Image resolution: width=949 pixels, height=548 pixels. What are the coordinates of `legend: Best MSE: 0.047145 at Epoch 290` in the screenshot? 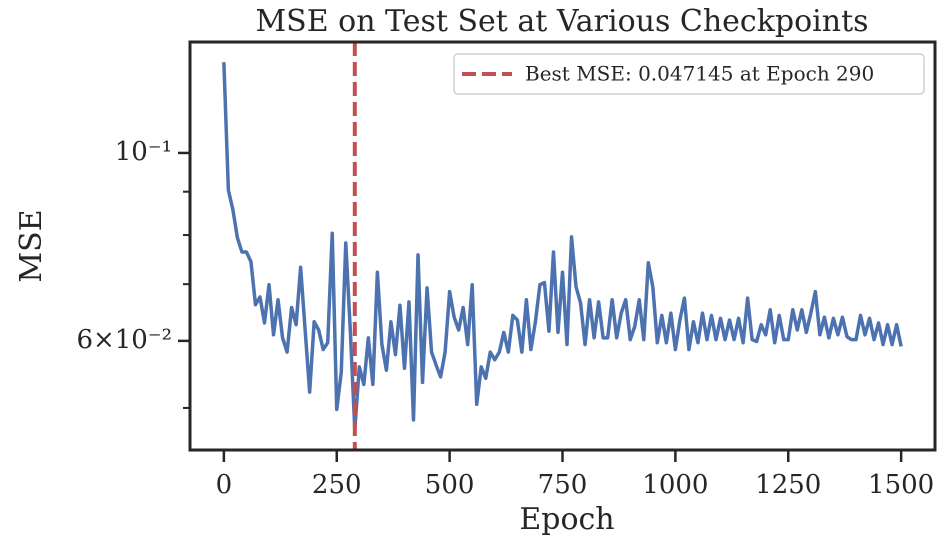 It's located at (689, 74).